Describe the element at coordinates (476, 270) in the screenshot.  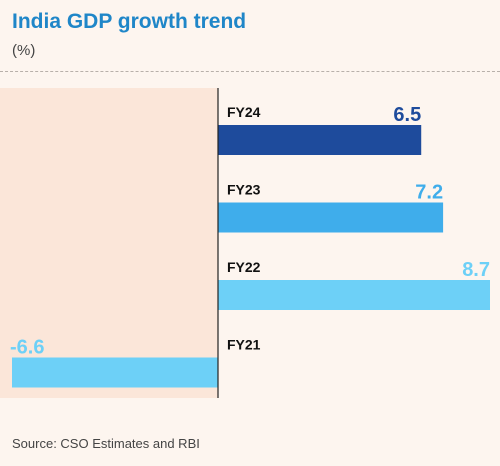
I see `value-label-fy22: 8.7` at that location.